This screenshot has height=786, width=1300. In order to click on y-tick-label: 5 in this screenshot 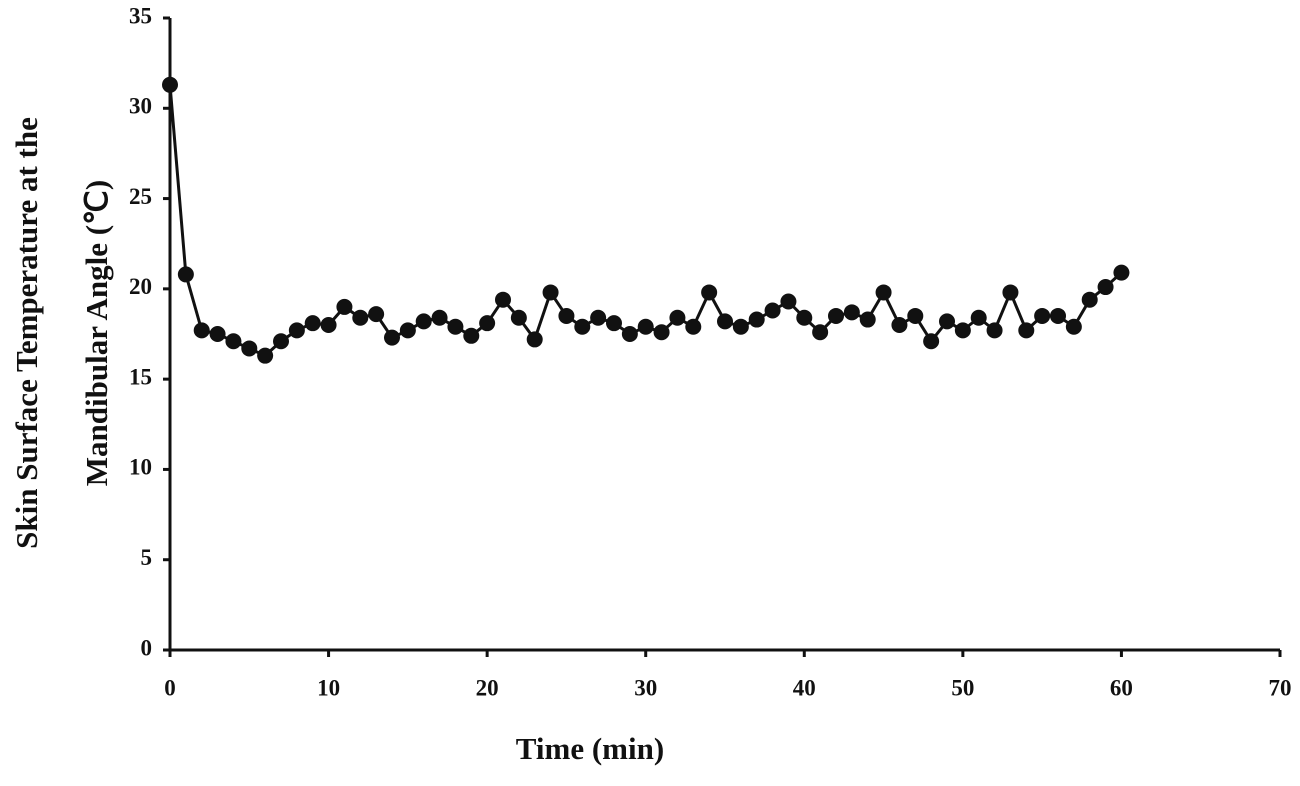, I will do `click(147, 557)`.